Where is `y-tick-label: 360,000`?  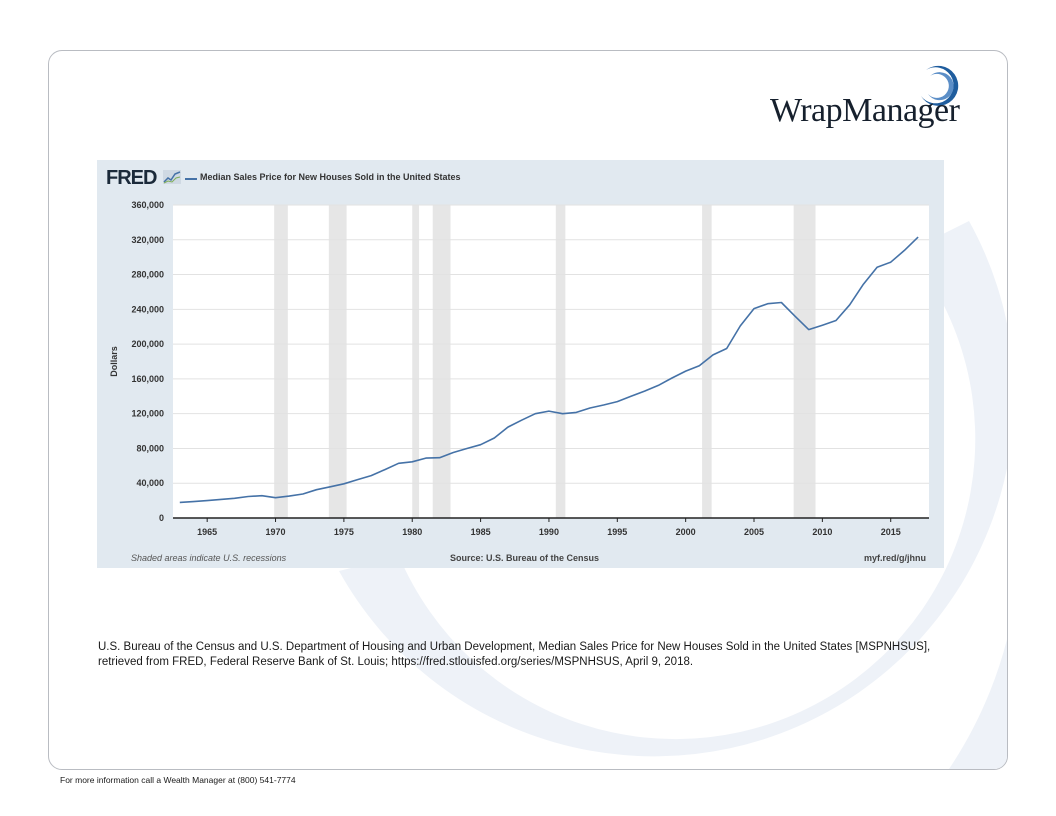
y-tick-label: 360,000 is located at coordinates (147, 205).